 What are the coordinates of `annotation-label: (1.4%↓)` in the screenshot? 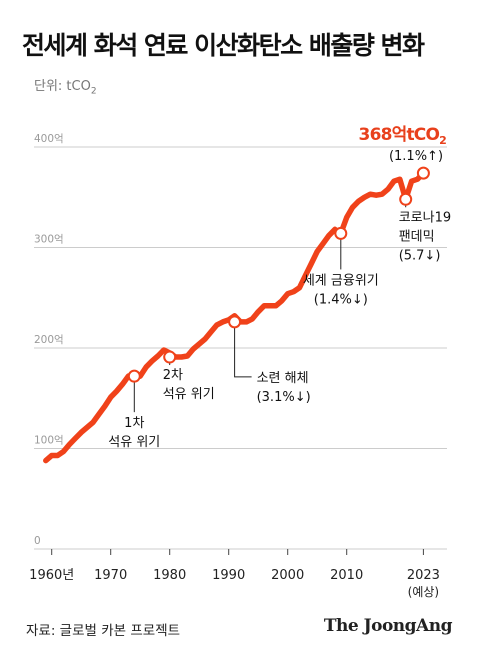 It's located at (341, 299).